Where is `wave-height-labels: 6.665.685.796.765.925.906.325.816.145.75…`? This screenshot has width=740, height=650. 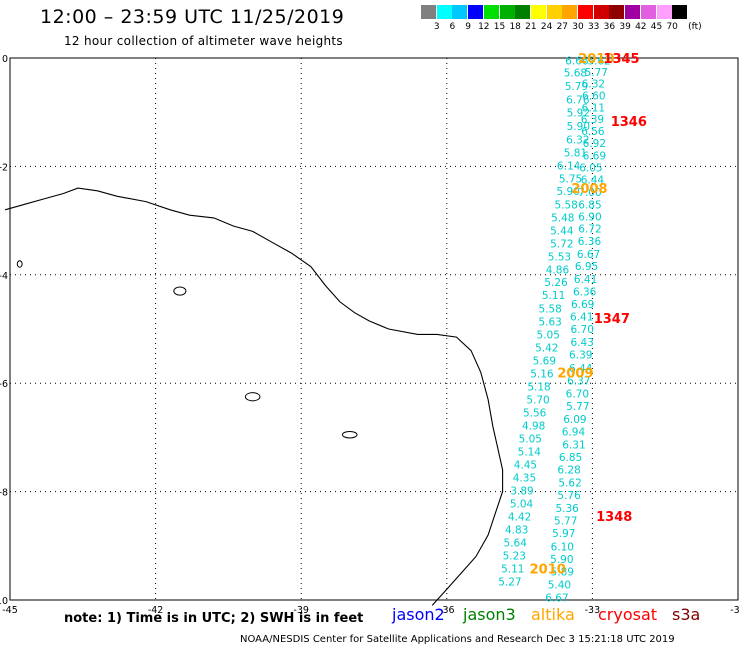 wave-height-labels: 6.665.685.796.765.925.906.325.816.145.75… is located at coordinates (554, 330).